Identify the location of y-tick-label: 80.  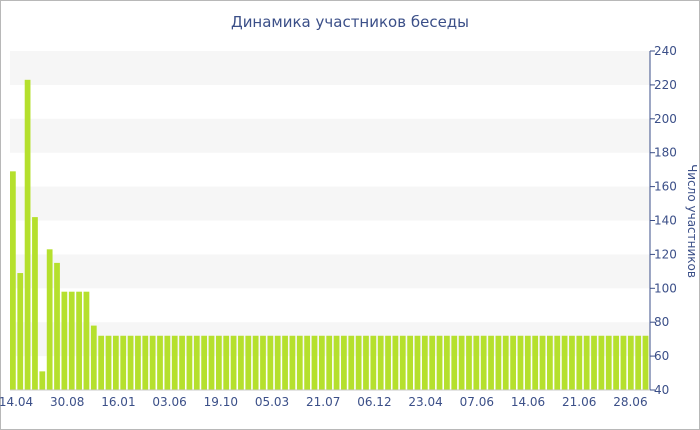
(661, 322).